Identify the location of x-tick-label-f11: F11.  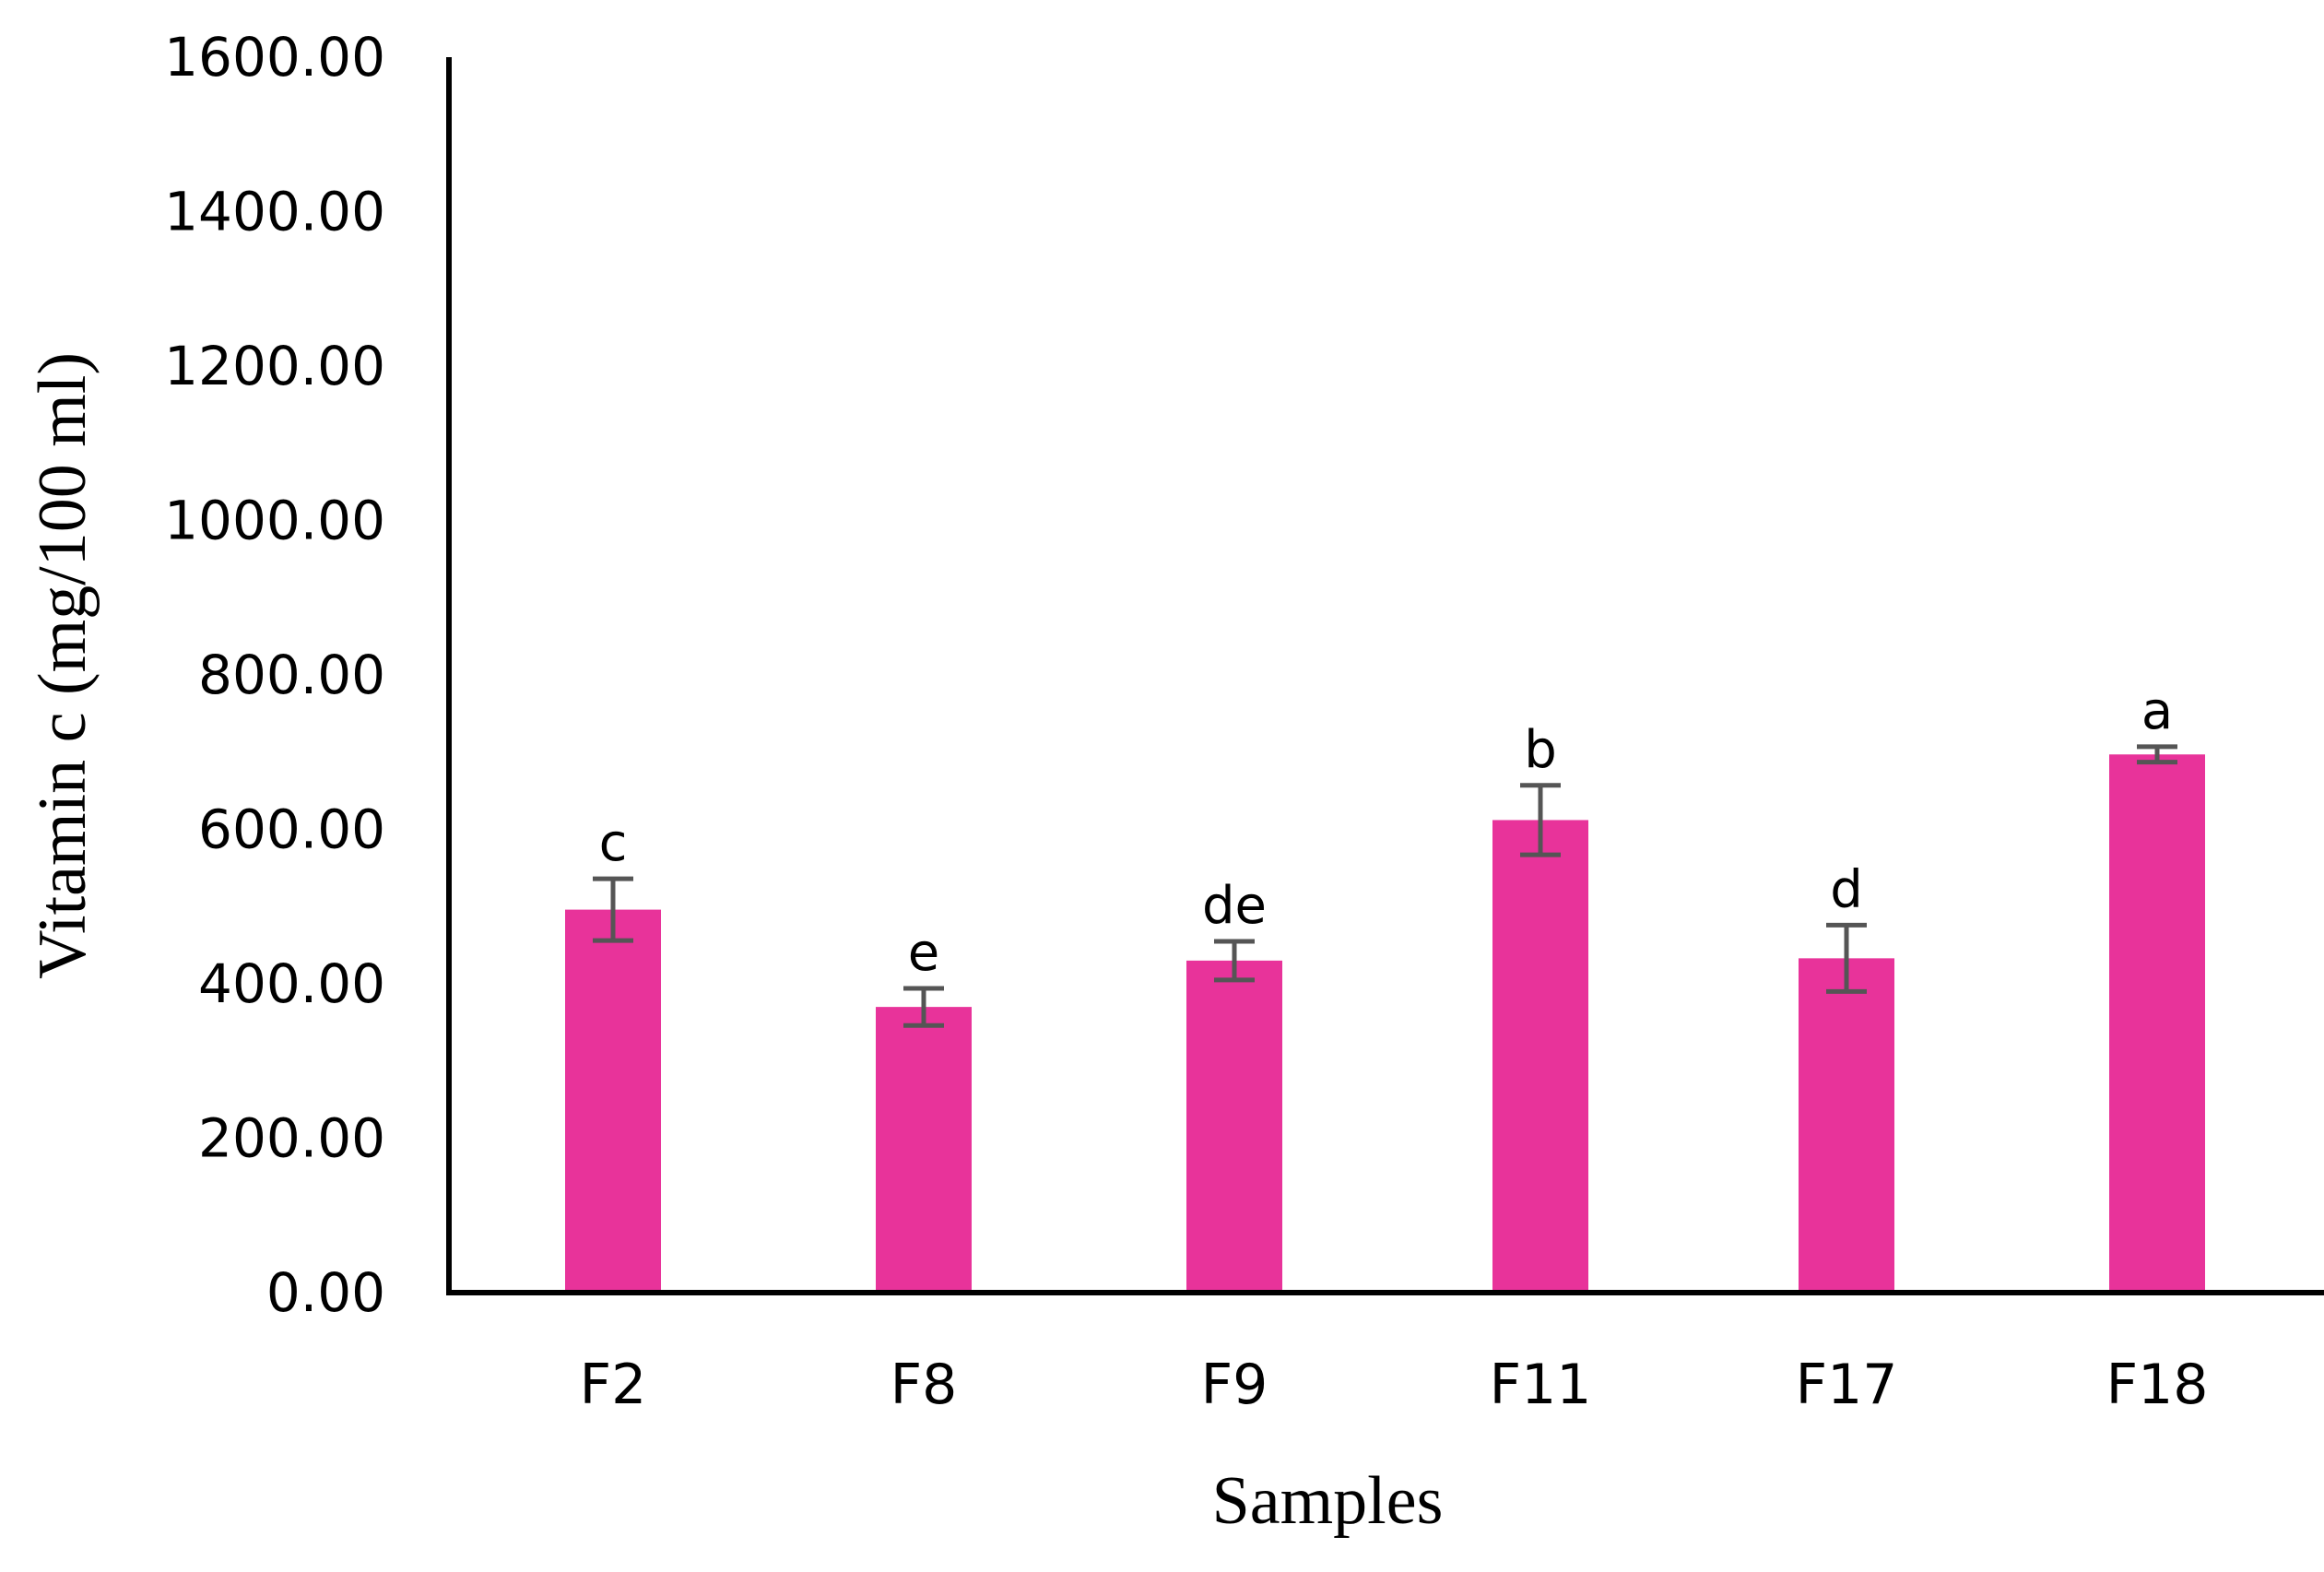
(1541, 1385).